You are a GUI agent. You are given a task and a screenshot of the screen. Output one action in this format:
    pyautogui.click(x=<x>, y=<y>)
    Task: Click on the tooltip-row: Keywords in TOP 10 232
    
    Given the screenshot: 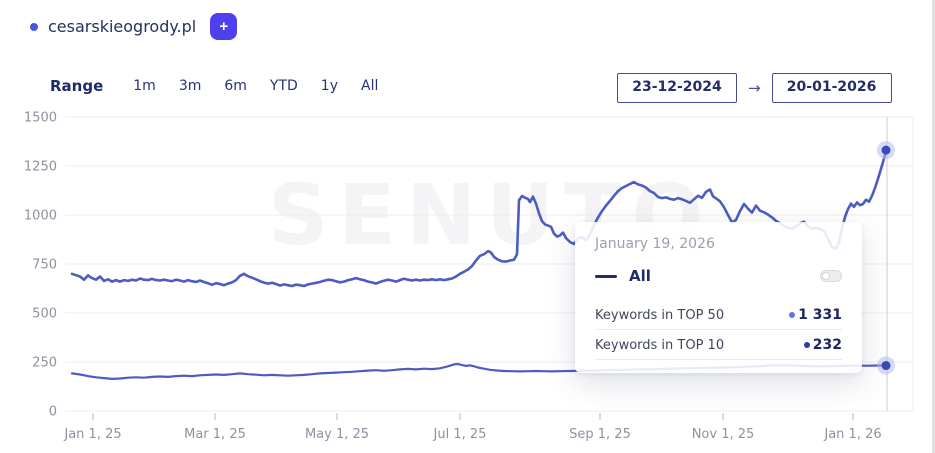 What is the action you would take?
    pyautogui.click(x=718, y=345)
    